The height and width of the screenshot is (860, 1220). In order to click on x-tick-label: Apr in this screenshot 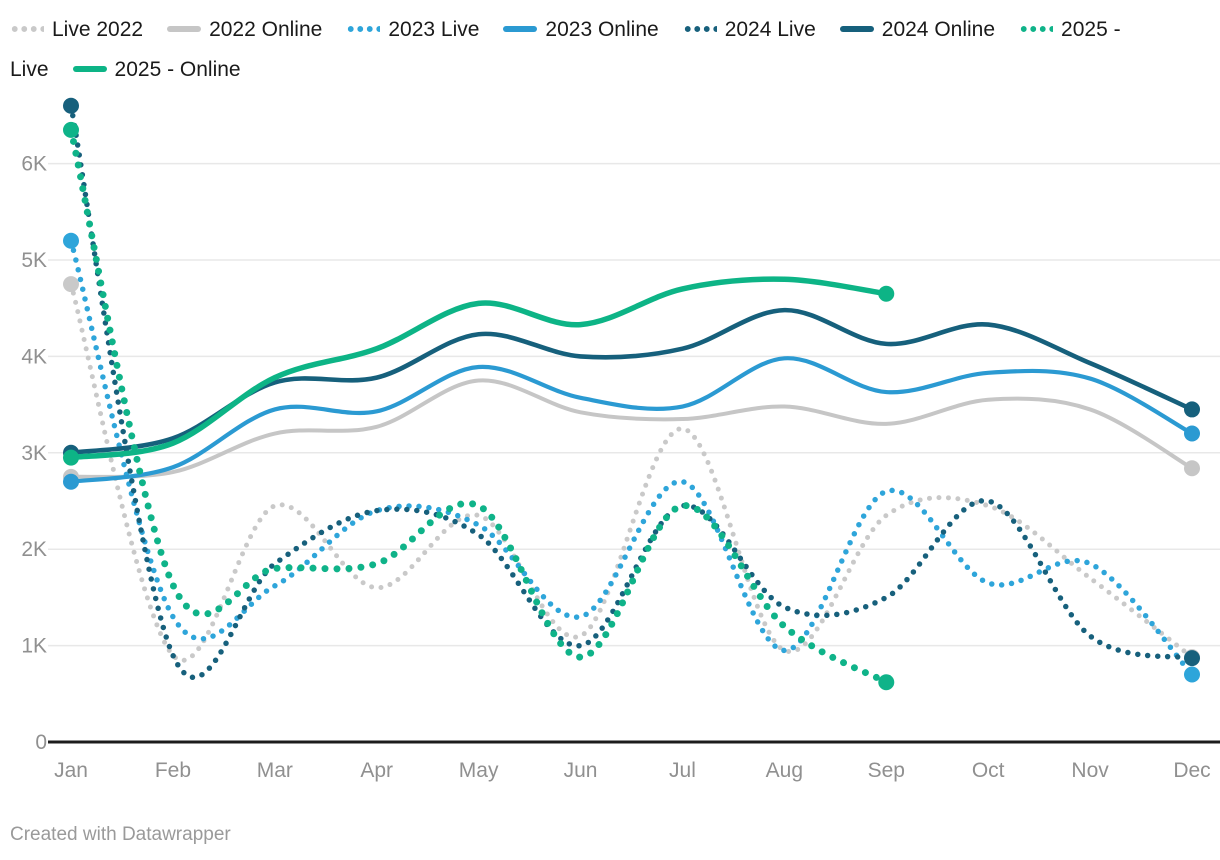, I will do `click(376, 770)`.